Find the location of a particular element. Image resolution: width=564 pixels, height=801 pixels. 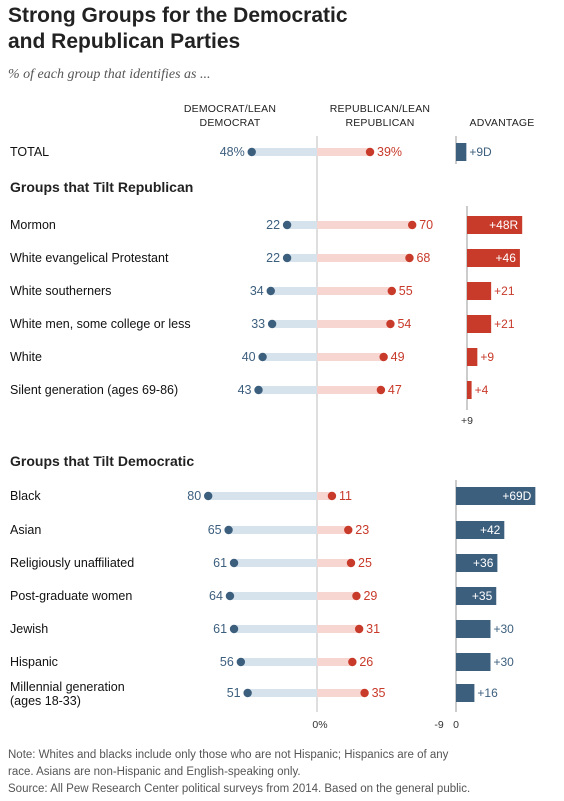

chart-title-line2: and Republican Parties is located at coordinates (124, 41).